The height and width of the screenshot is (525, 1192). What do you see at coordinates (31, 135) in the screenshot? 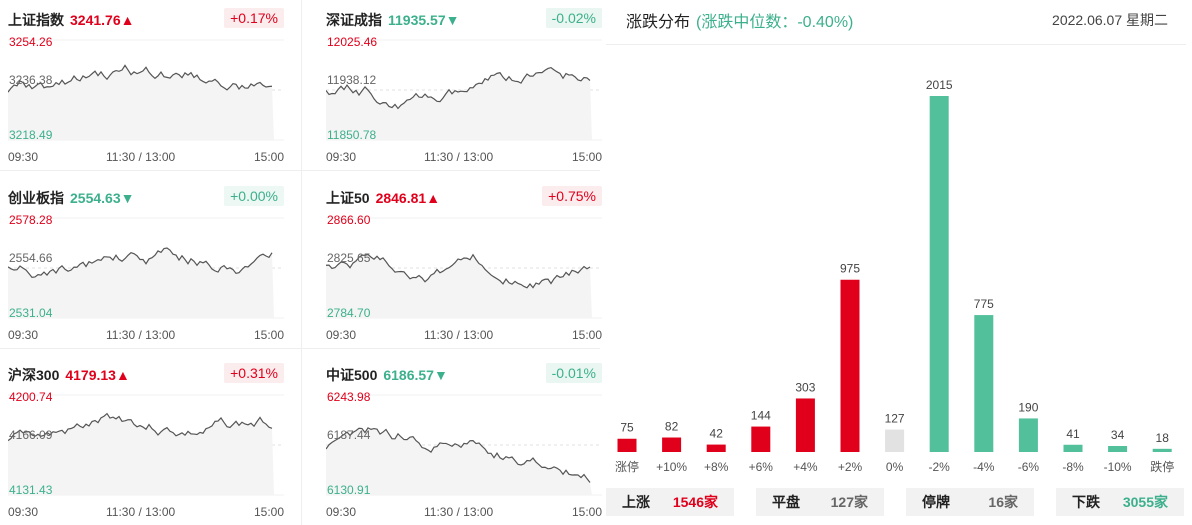
I see `y-low-label: 3218.49` at bounding box center [31, 135].